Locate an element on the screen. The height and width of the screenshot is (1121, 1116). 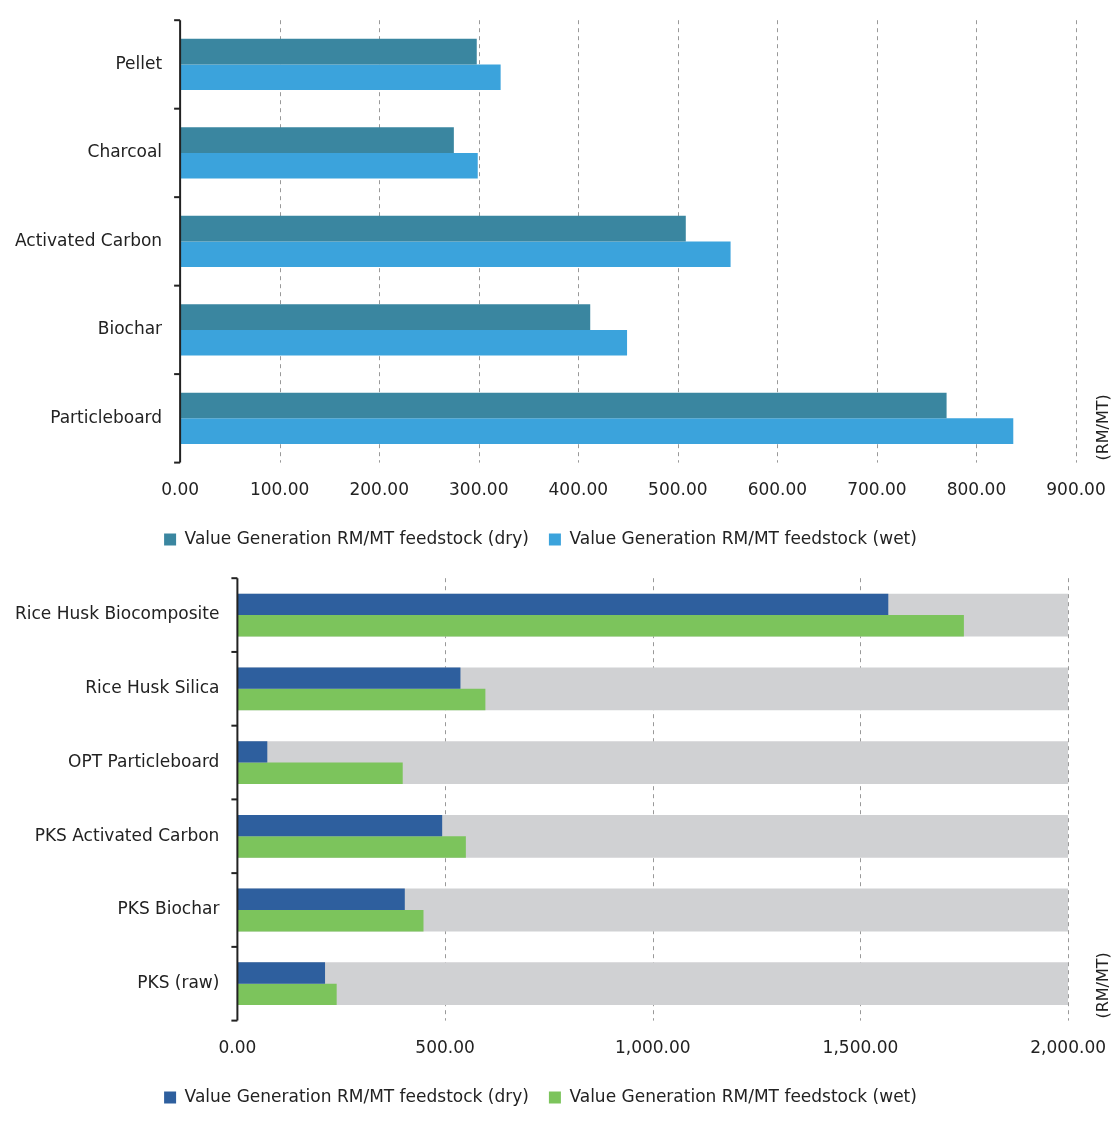
x-tick-label: 2,000.00 is located at coordinates (1068, 1047).